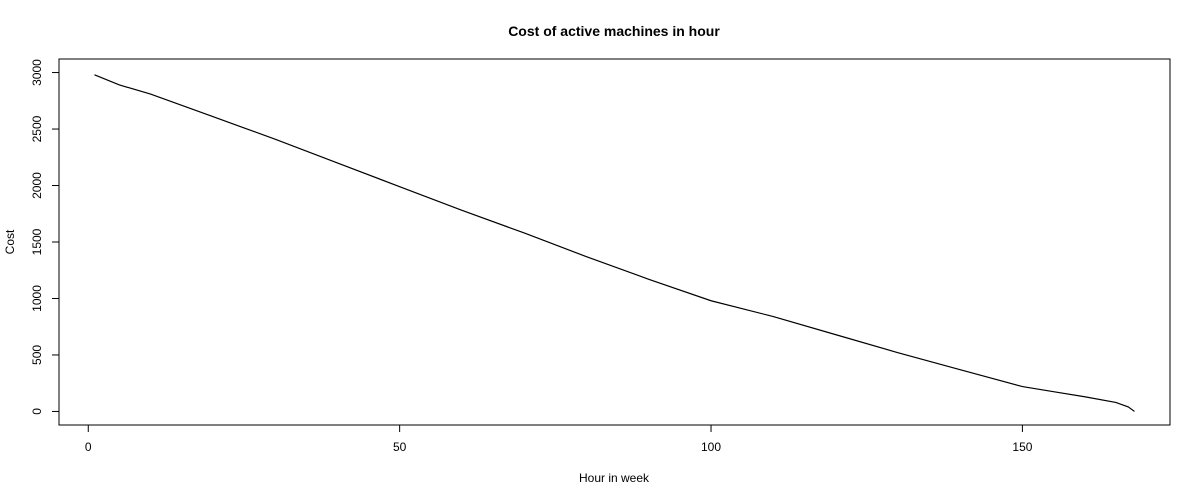 The height and width of the screenshot is (500, 1200). What do you see at coordinates (37, 411) in the screenshot?
I see `y-tick-label: 0` at bounding box center [37, 411].